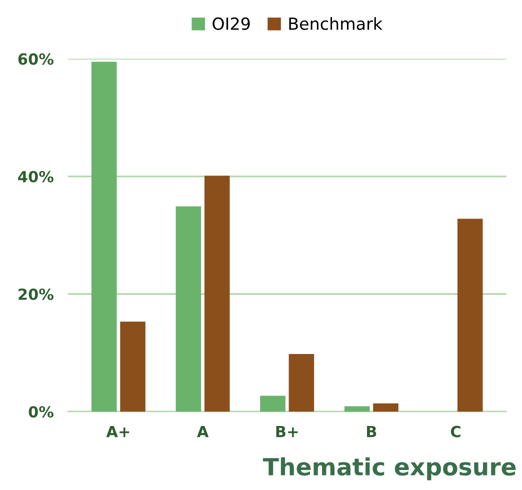 The height and width of the screenshot is (490, 522). I want to click on legend-label: OI29, so click(231, 23).